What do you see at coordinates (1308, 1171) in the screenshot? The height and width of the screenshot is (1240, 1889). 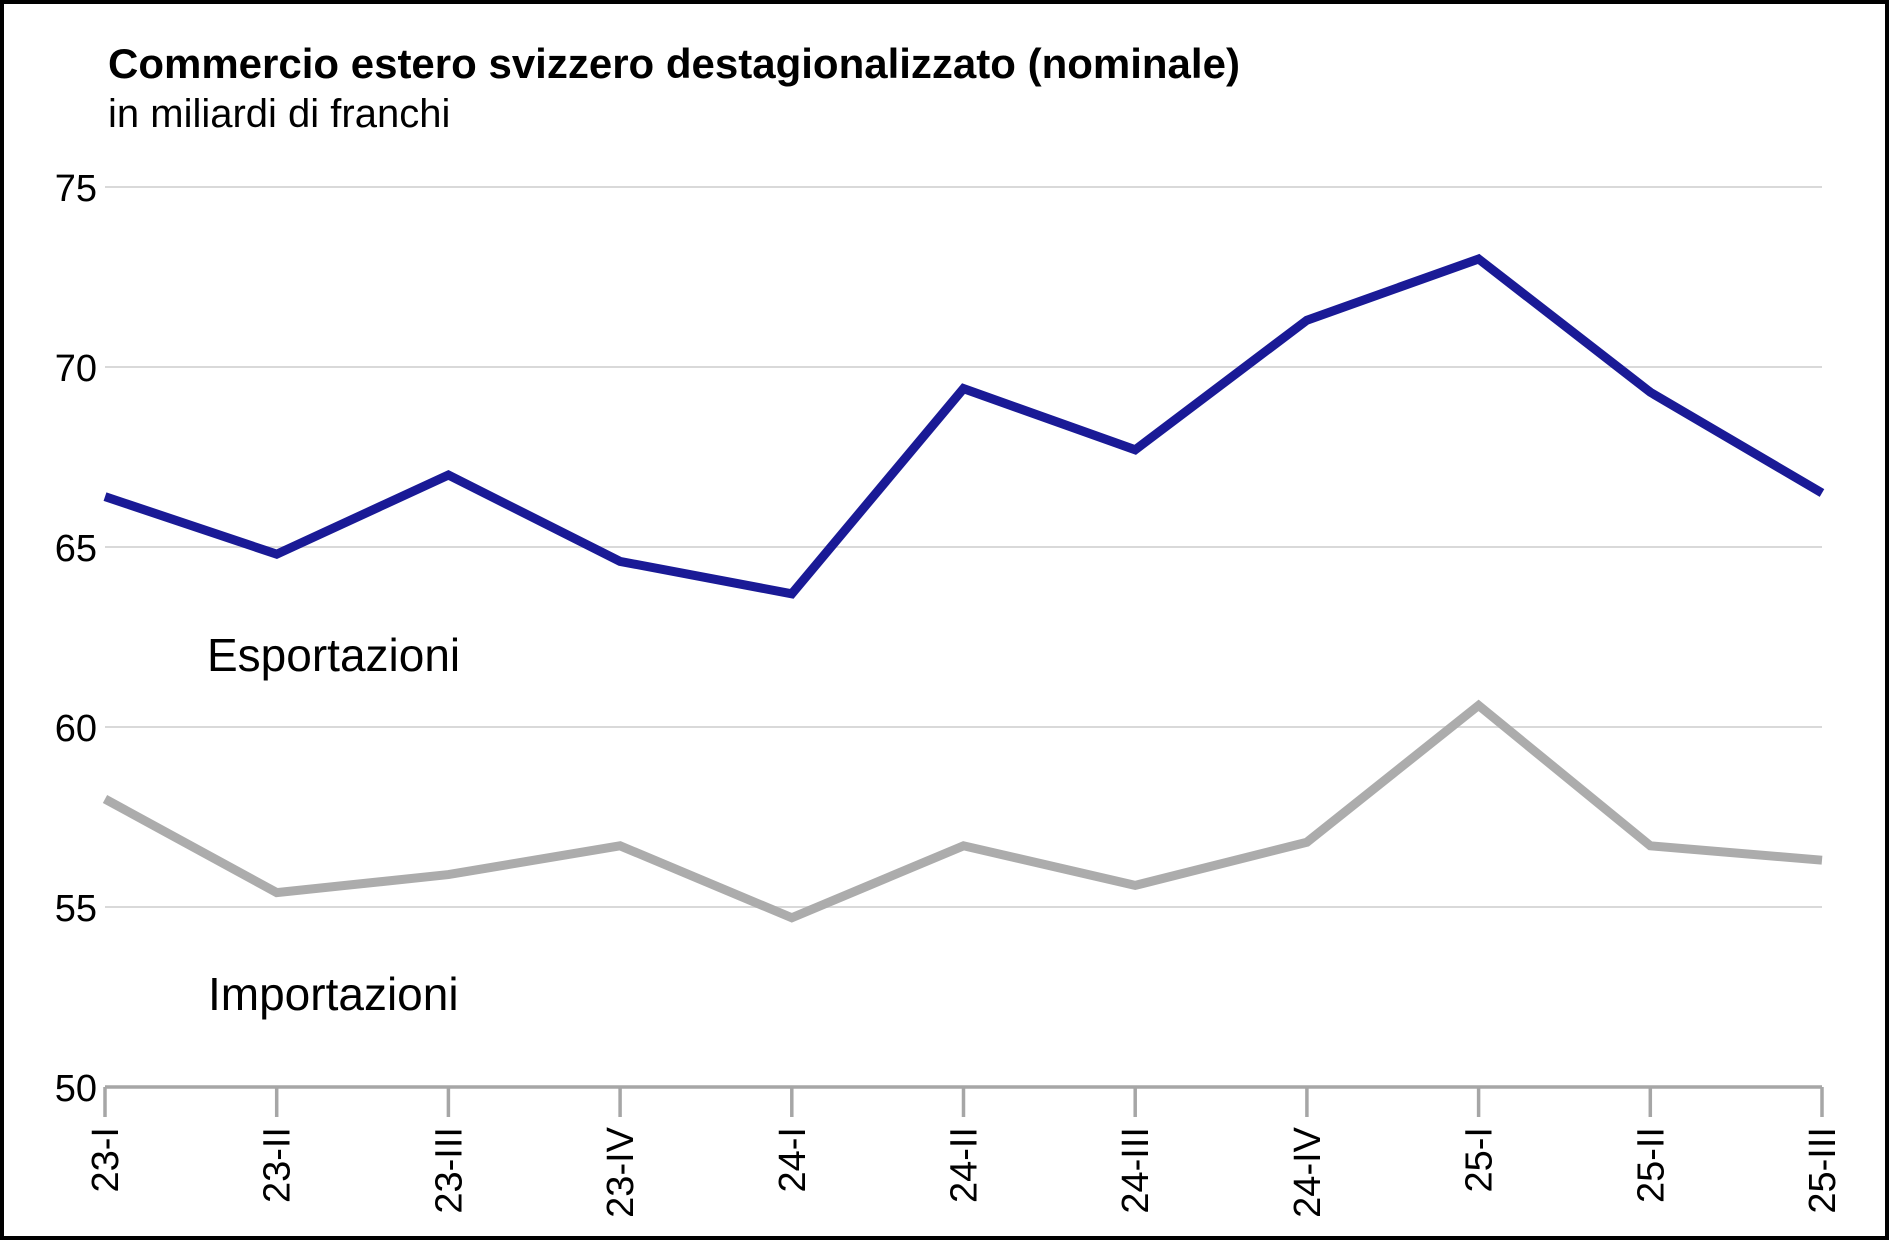 I see `x-tick-label-24-IV: 24-IV` at bounding box center [1308, 1171].